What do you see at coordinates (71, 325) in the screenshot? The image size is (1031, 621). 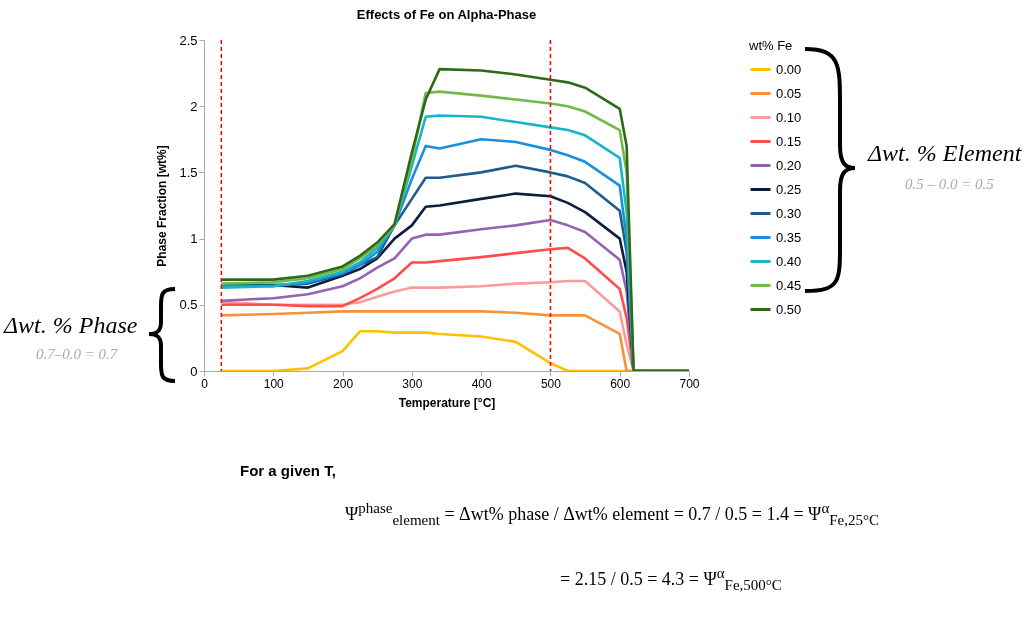 I see `text: Δwt. % Phase` at bounding box center [71, 325].